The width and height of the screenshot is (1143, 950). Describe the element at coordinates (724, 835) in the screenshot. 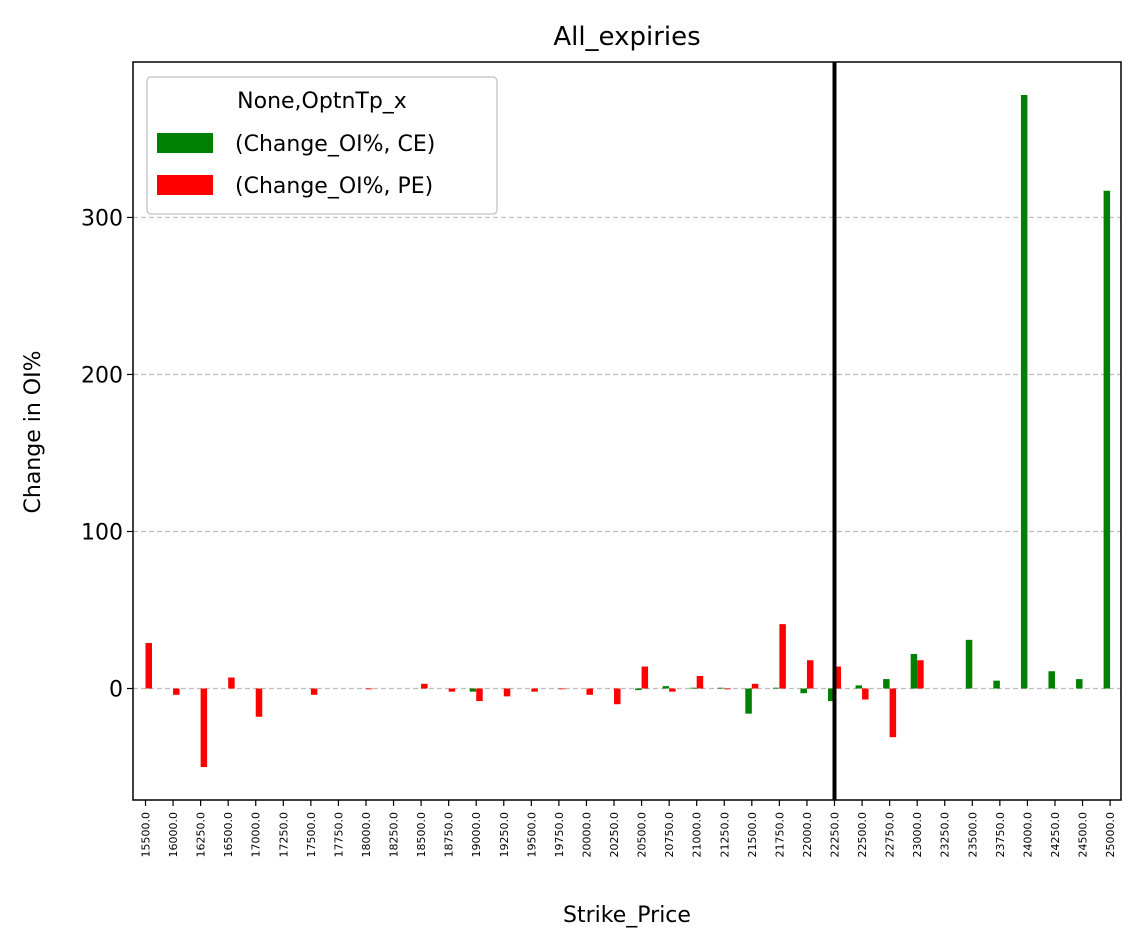

I see `x-tick-label-21250.0: 21250.0` at that location.